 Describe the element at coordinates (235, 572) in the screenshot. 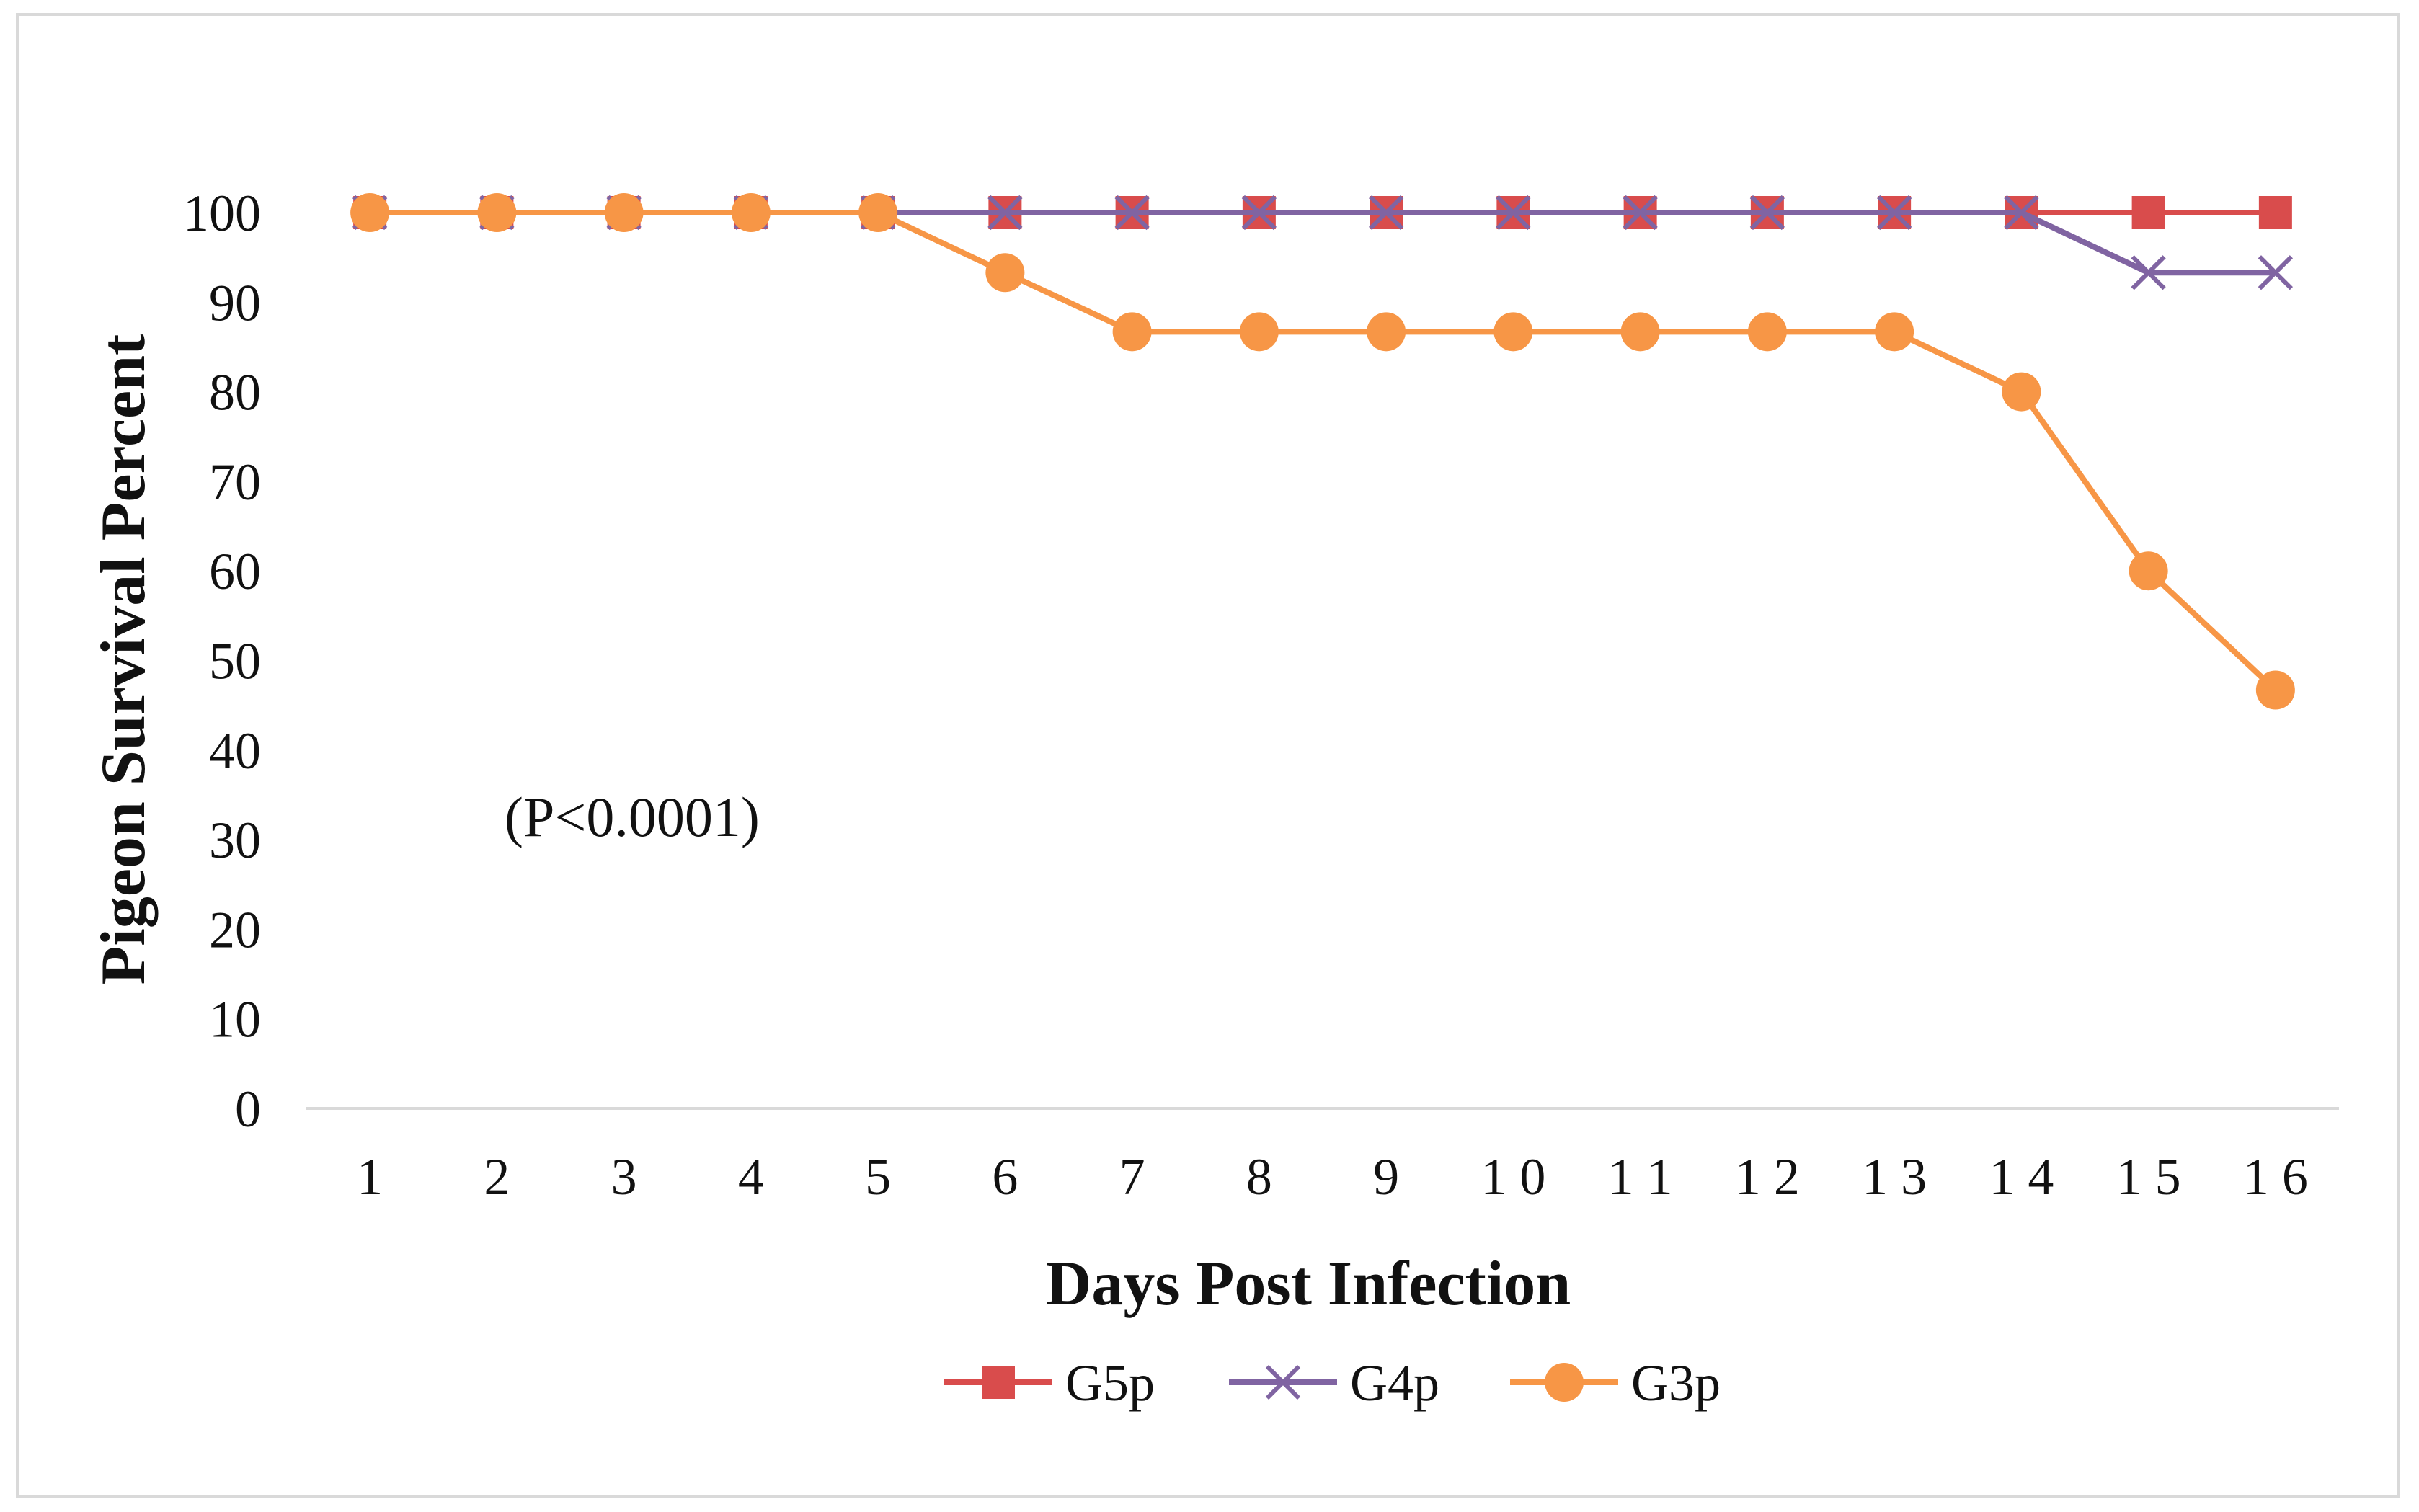

I see `y-tick-label: 60` at that location.